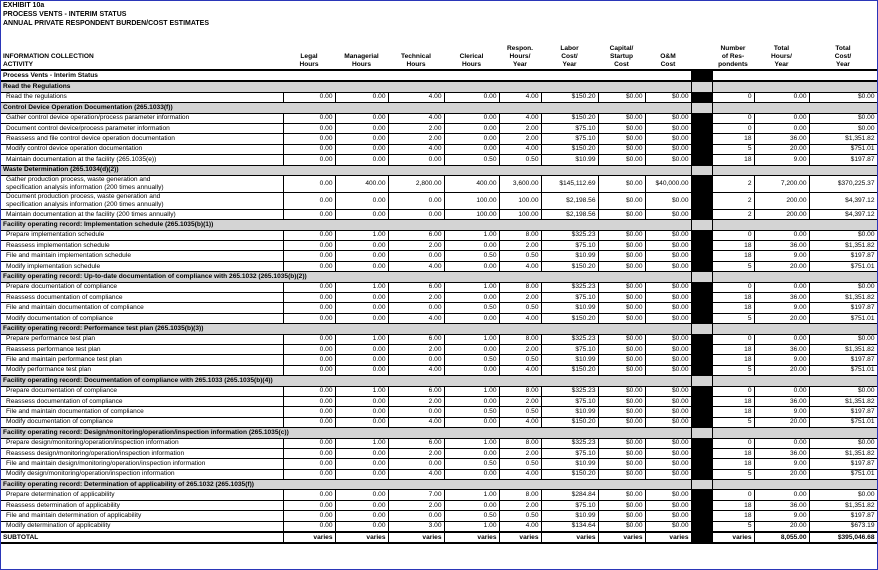  Describe the element at coordinates (570, 98) in the screenshot. I see `value-cell: $150.20` at that location.